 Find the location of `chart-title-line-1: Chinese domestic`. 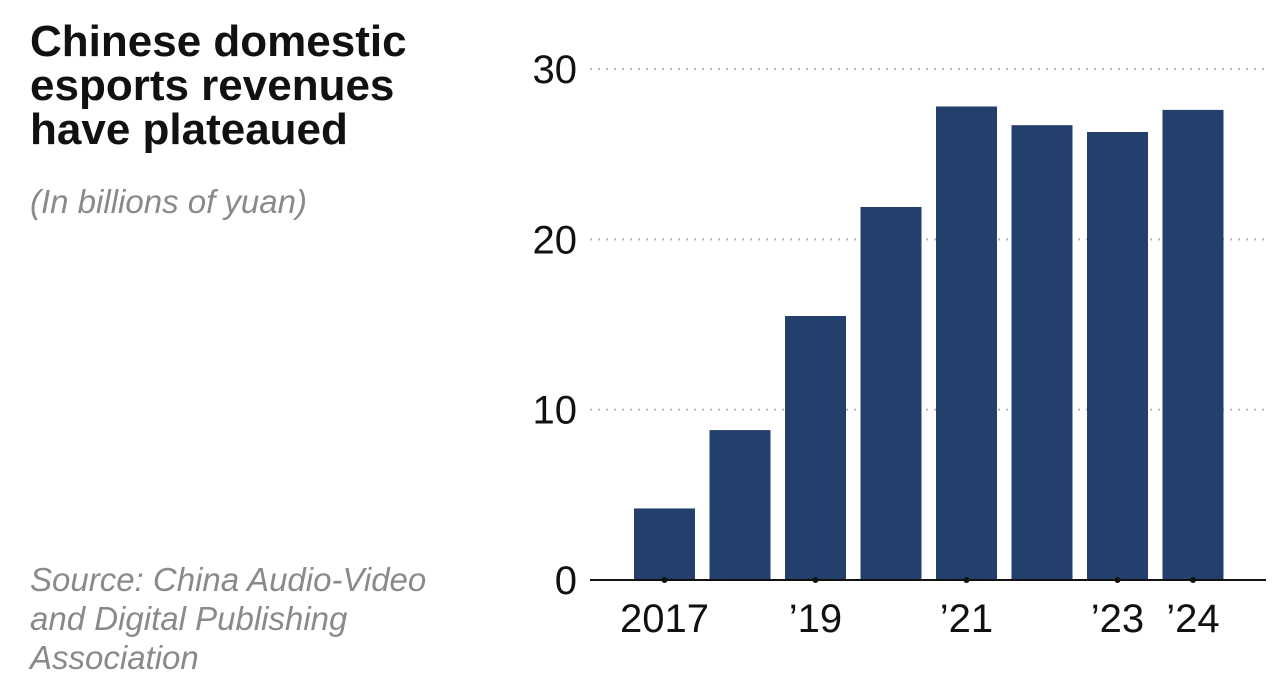

chart-title-line-1: Chinese domestic is located at coordinates (218, 41).